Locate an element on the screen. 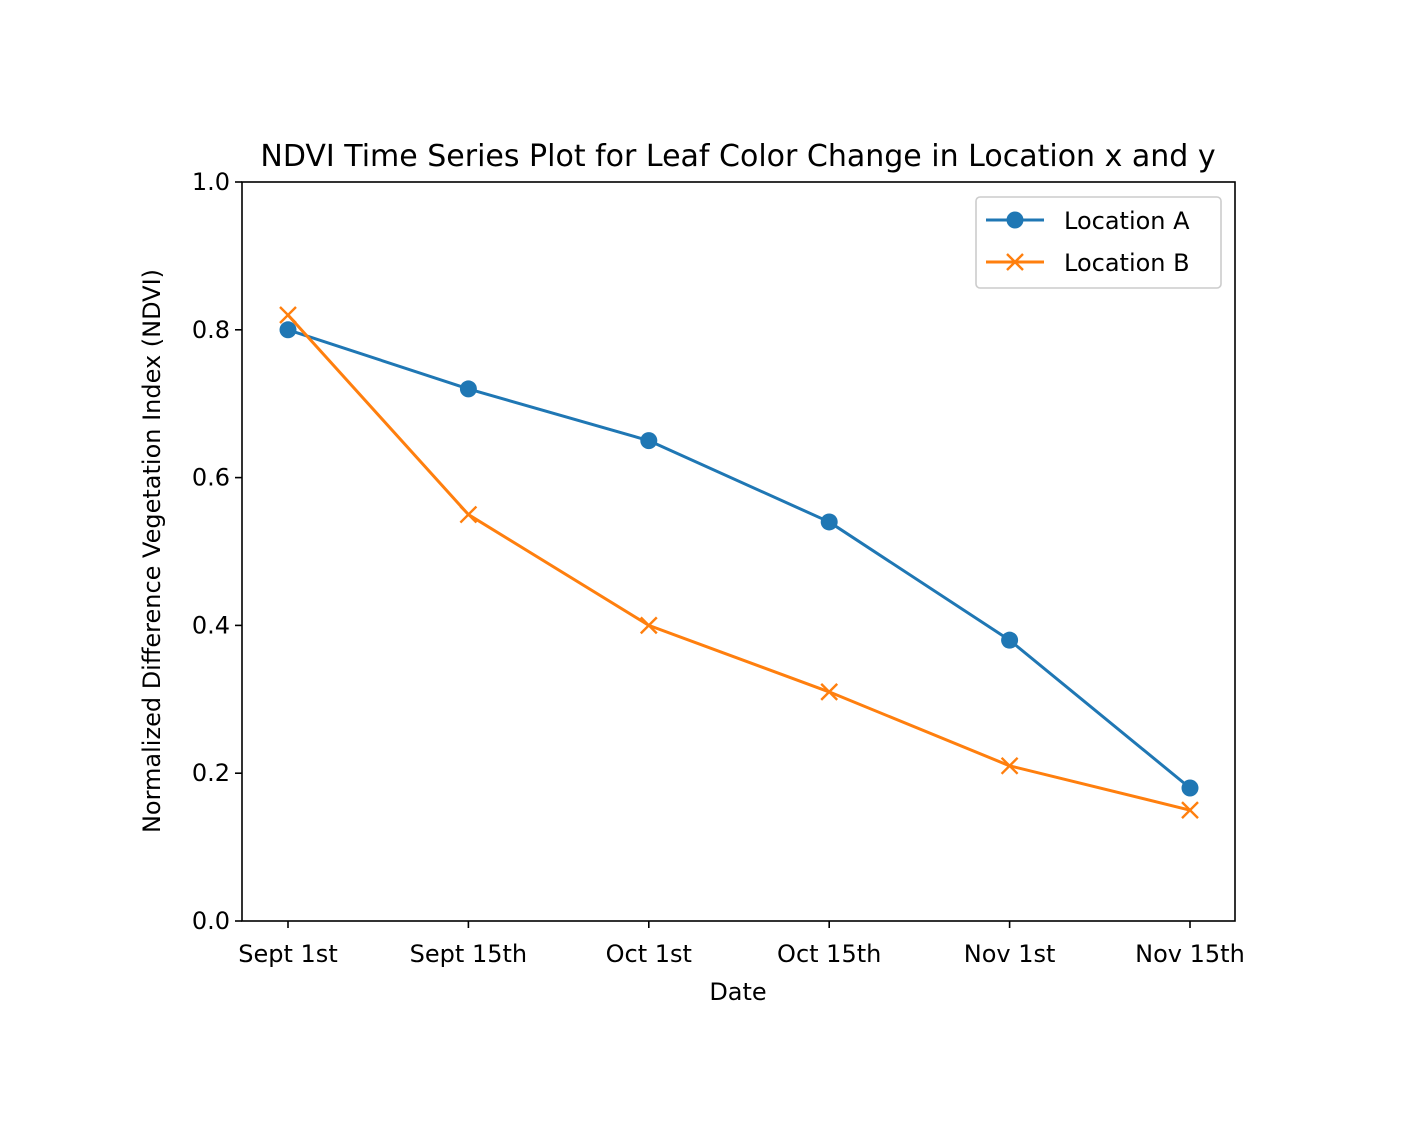 The height and width of the screenshot is (1148, 1409). x-tick-label: Nov 1st is located at coordinates (1010, 954).